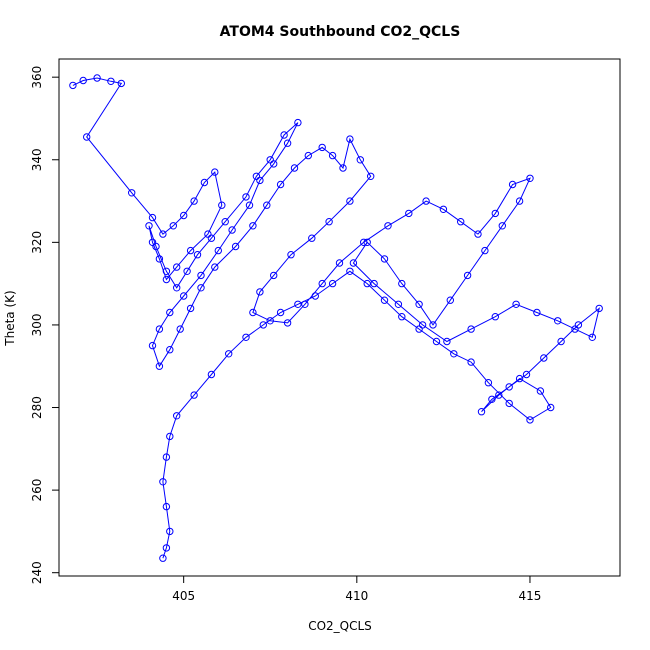  Describe the element at coordinates (37, 572) in the screenshot. I see `y-tick-label: 240` at that location.